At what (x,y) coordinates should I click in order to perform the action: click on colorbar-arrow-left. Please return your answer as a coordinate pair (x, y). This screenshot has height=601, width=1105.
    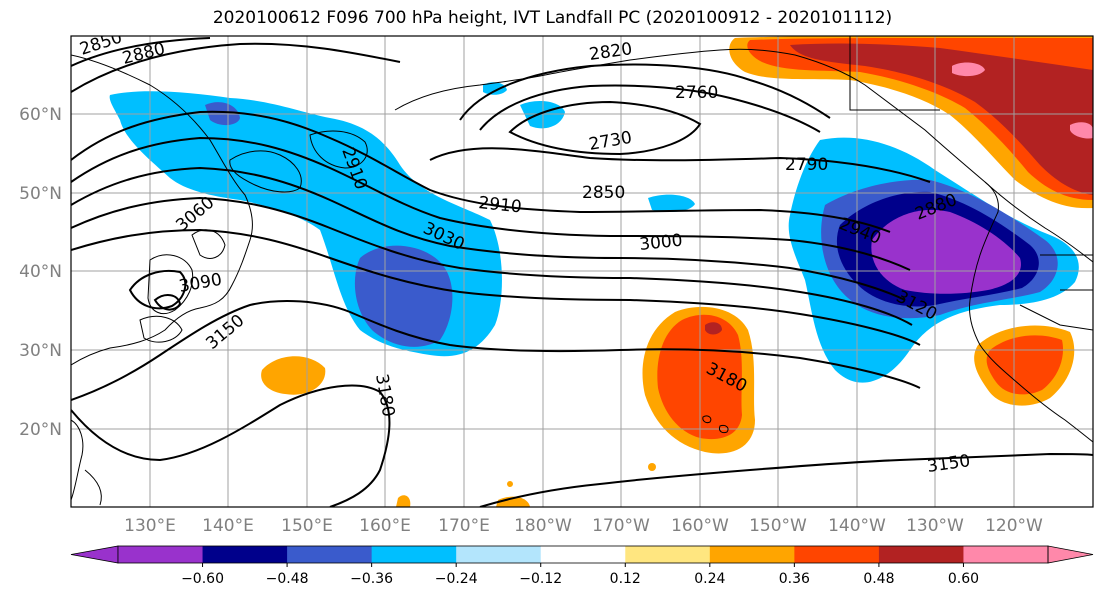
    Looking at the image, I should click on (94, 554).